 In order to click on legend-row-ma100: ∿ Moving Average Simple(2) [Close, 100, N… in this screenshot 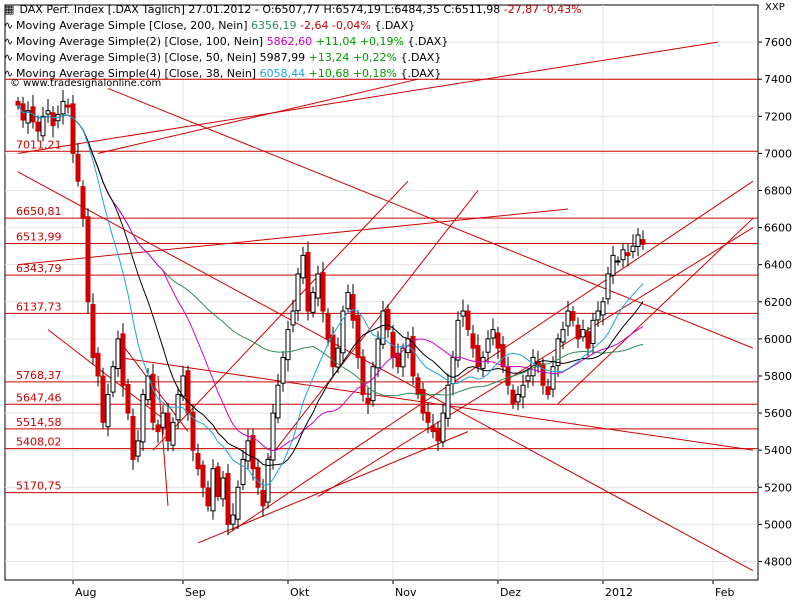, I will do `click(293, 42)`.